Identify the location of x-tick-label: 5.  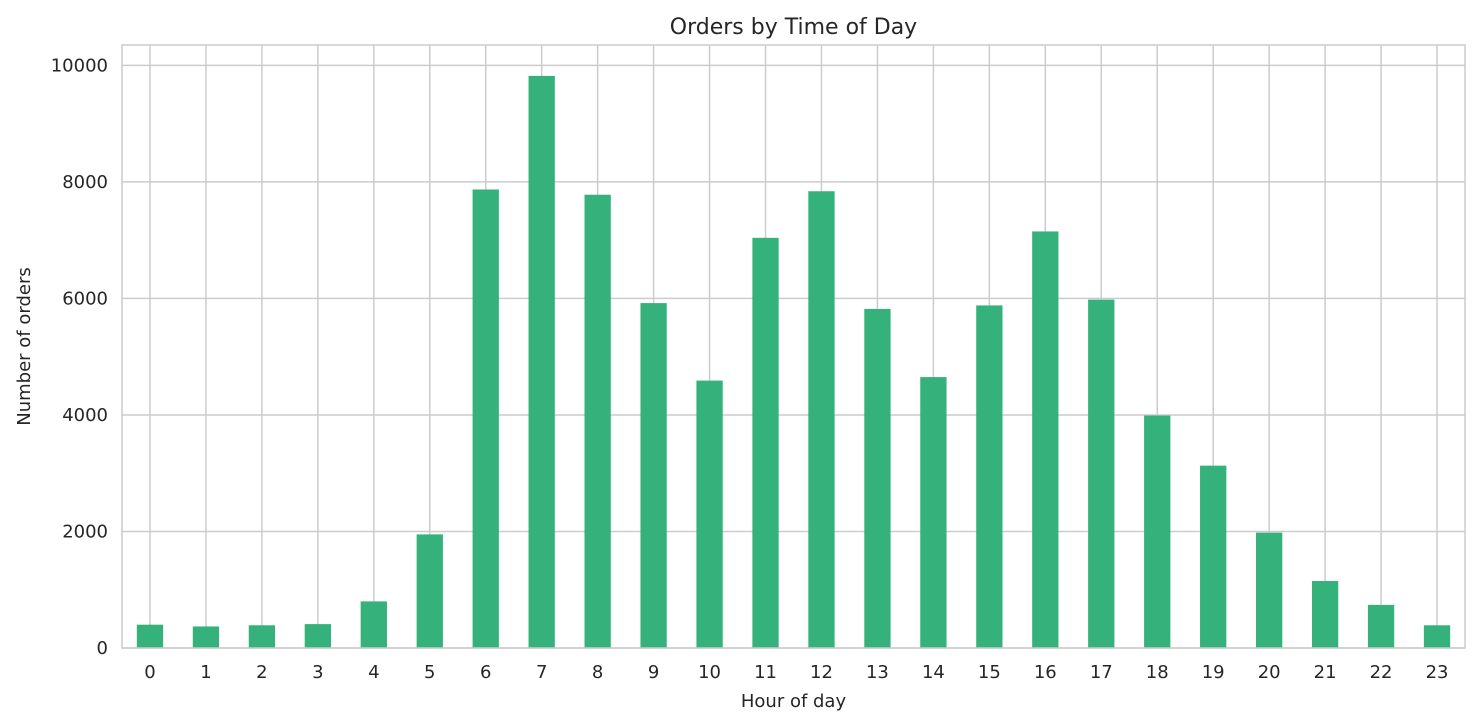
(429, 672).